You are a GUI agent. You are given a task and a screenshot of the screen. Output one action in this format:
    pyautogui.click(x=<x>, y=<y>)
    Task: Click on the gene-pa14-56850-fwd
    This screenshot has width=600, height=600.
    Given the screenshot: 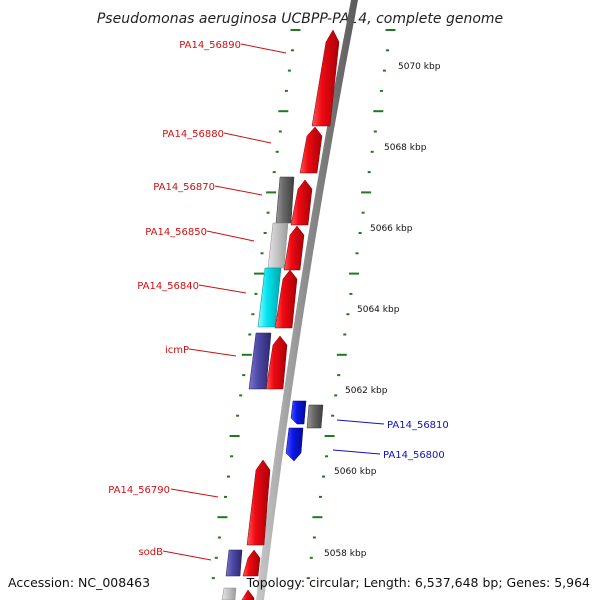 What is the action you would take?
    pyautogui.click(x=294, y=248)
    